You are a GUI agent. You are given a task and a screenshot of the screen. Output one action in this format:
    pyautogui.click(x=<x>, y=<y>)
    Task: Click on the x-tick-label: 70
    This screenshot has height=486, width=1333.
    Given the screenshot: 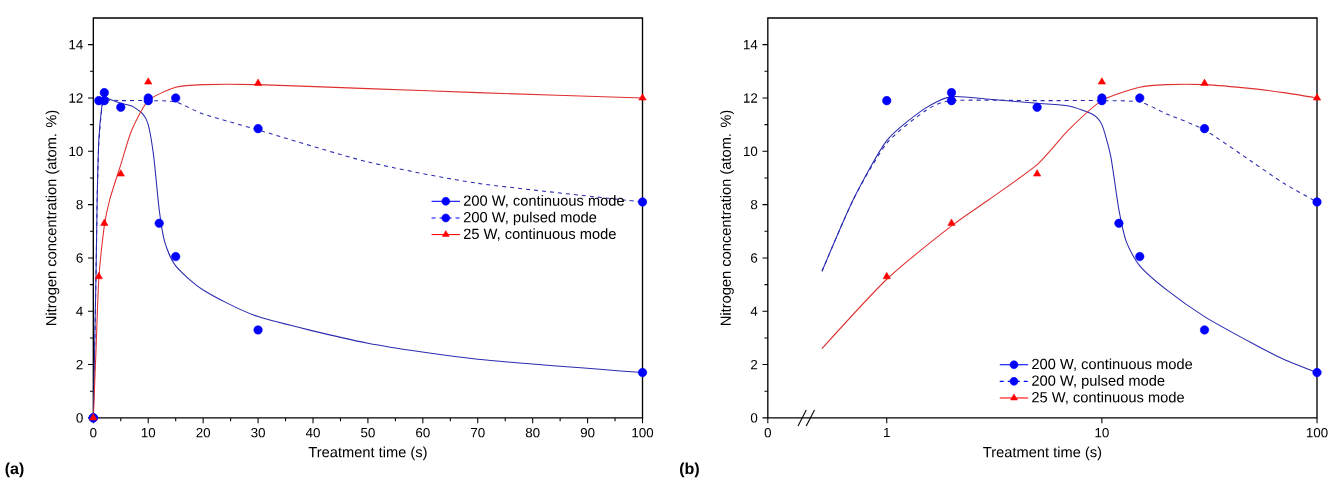 What is the action you would take?
    pyautogui.click(x=478, y=433)
    